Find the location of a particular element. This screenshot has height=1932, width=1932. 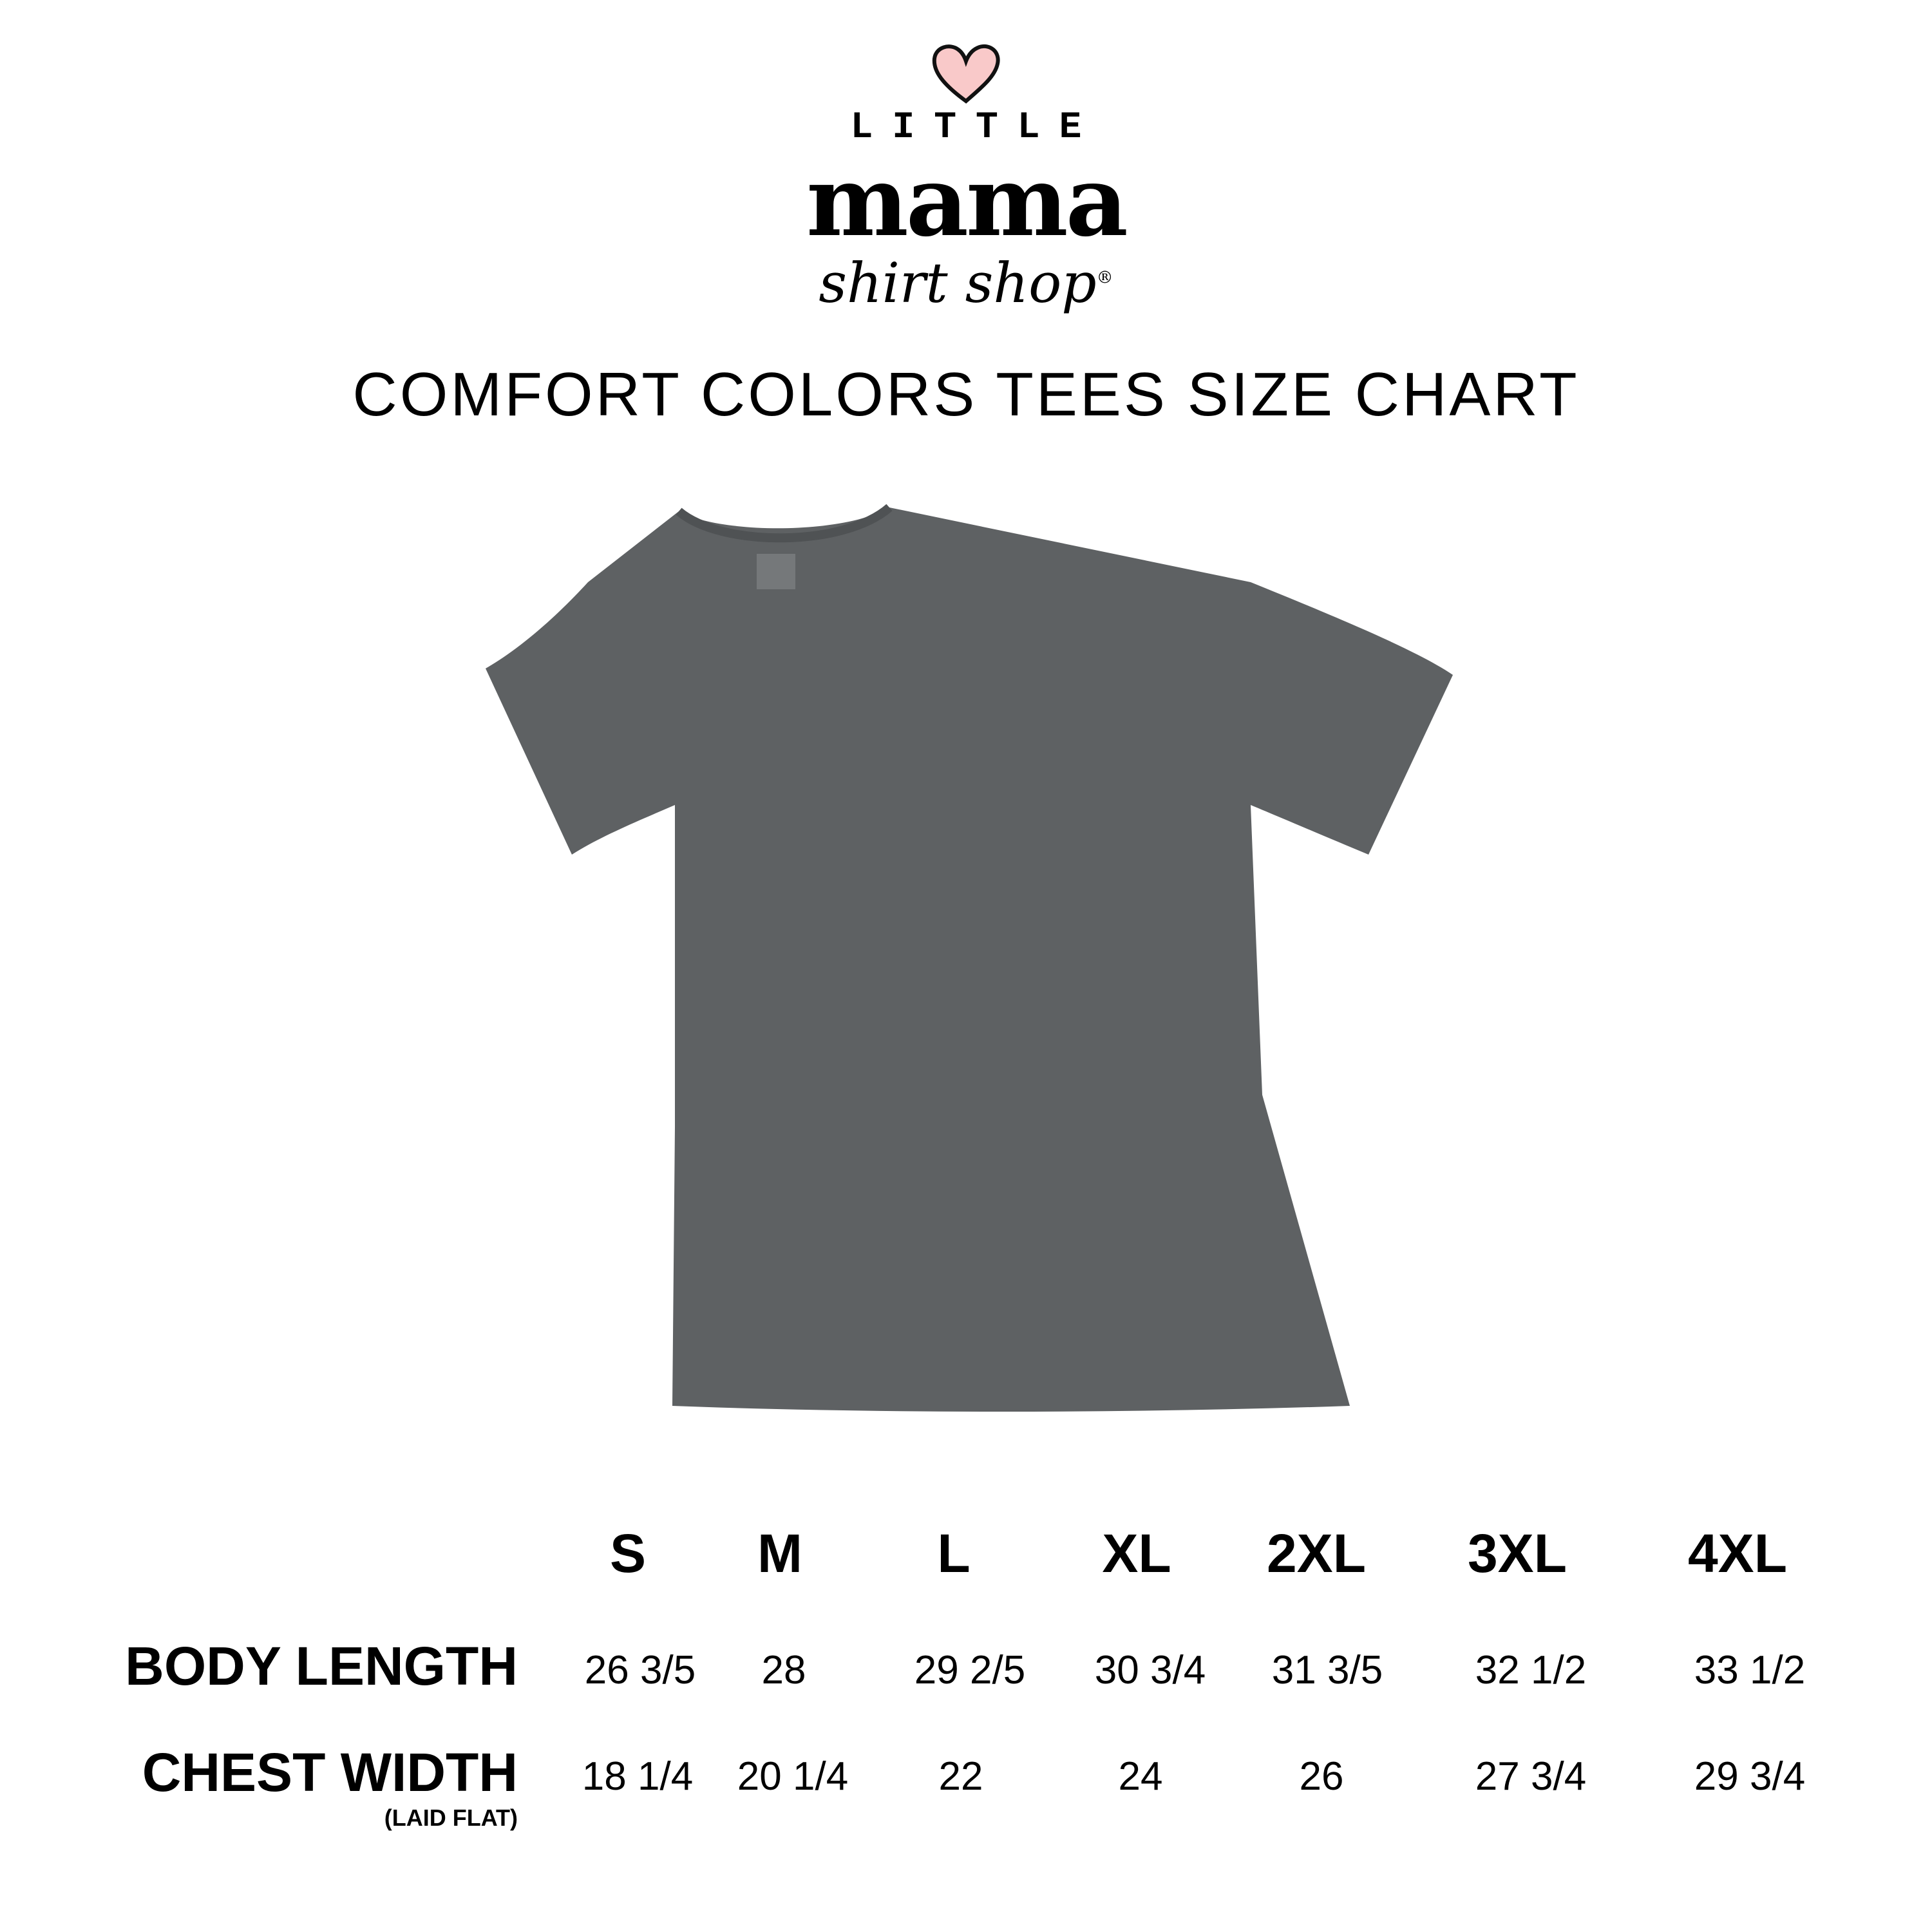

size-header-m: M is located at coordinates (780, 1554).